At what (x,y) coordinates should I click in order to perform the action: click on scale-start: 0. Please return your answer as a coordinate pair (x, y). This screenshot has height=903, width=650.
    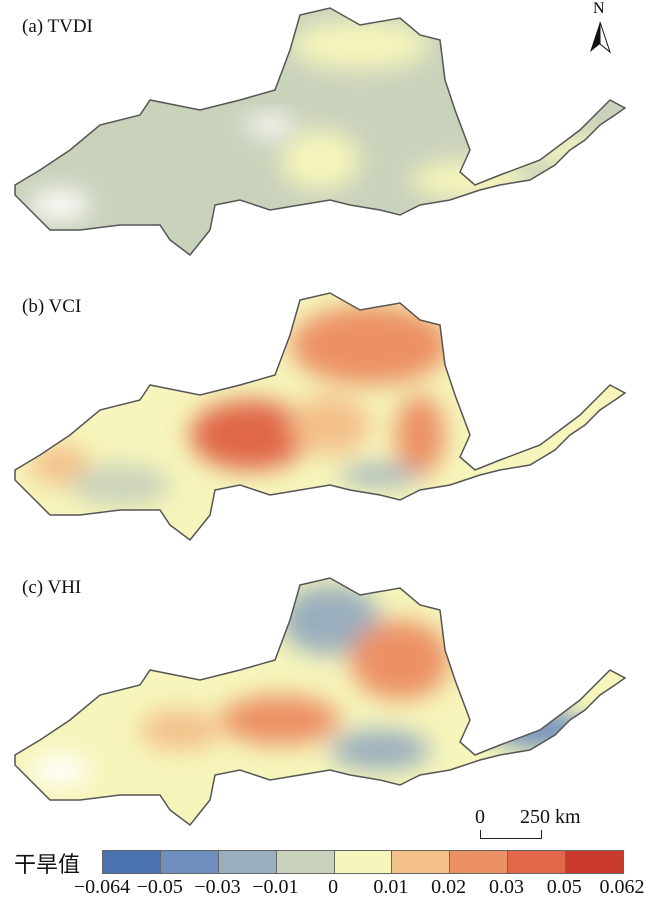
    Looking at the image, I should click on (480, 817).